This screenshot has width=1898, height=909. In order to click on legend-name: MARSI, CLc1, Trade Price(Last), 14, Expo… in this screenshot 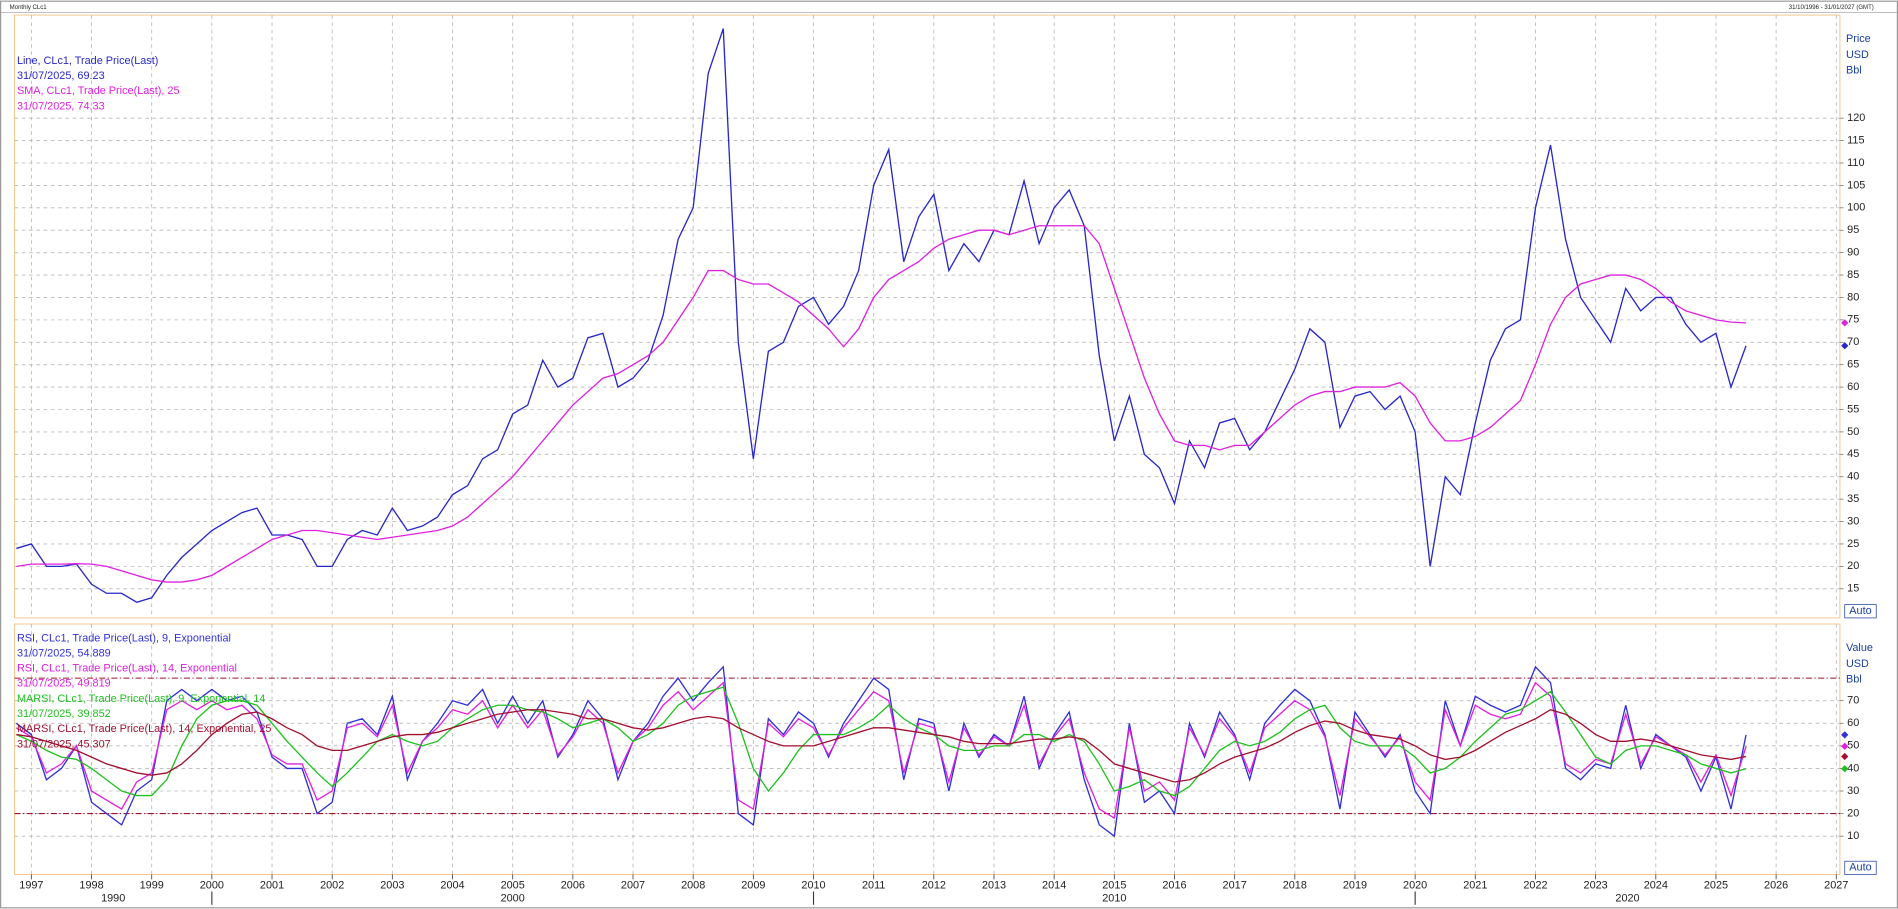, I will do `click(144, 729)`.